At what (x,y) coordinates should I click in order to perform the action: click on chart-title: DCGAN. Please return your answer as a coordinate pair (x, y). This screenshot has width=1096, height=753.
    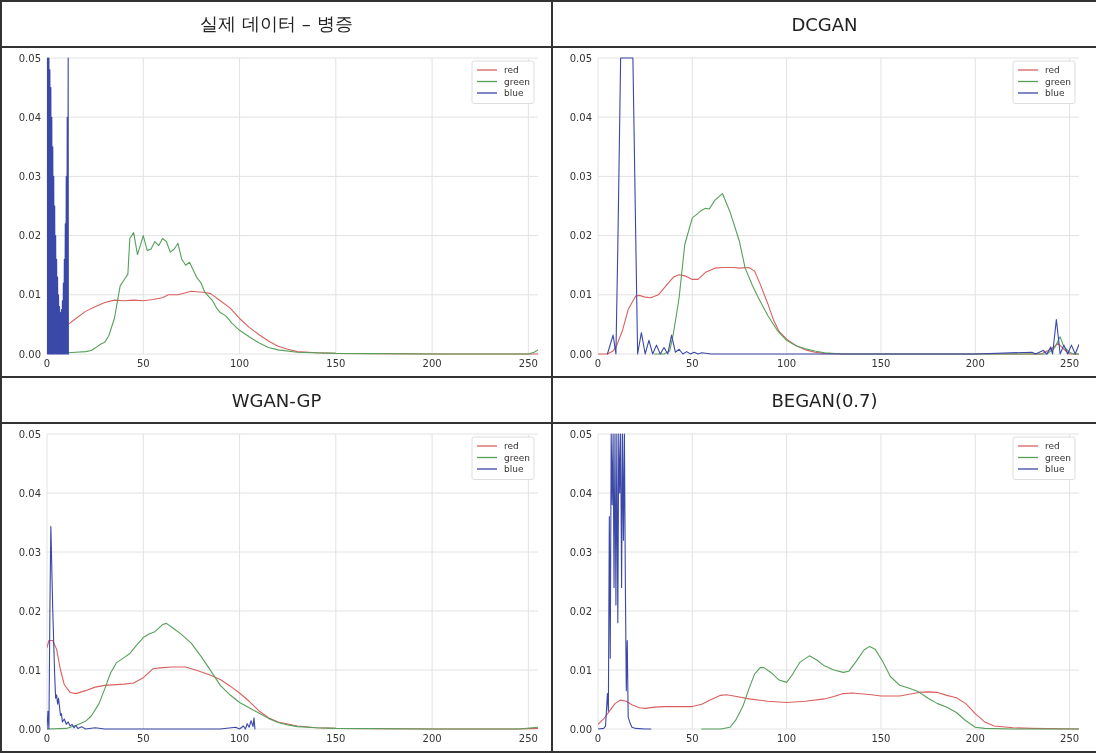
    Looking at the image, I should click on (824, 25).